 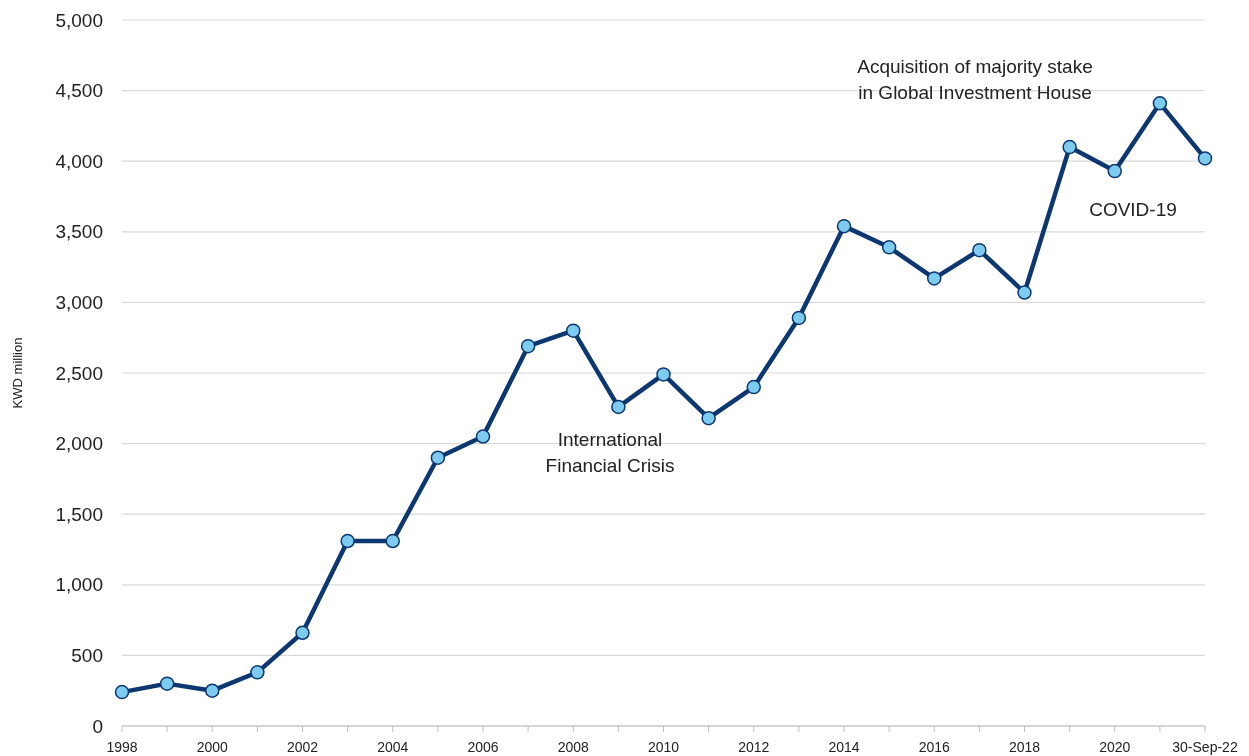 I want to click on x-tick-label: 2016, so click(x=934, y=747).